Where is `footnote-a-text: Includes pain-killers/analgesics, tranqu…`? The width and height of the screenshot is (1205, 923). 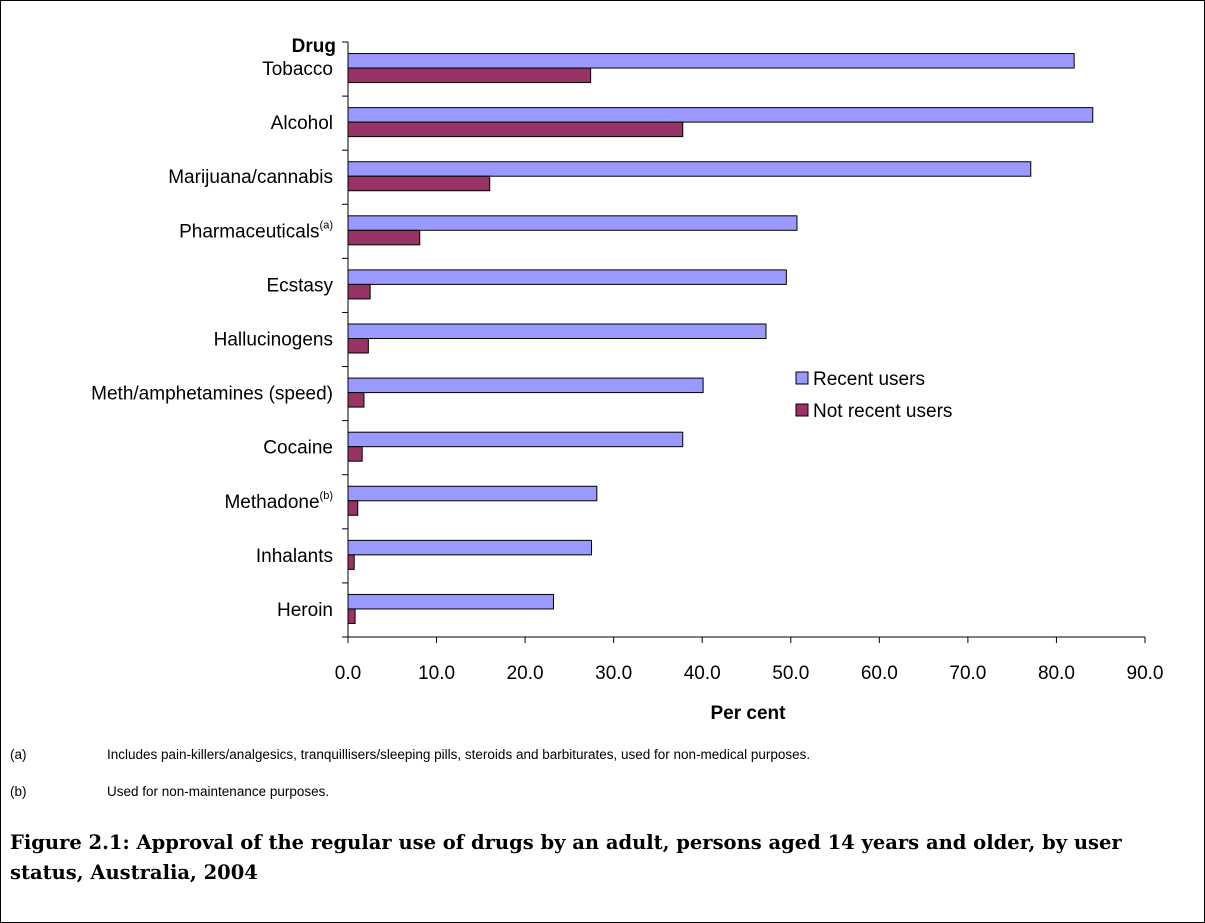
footnote-a-text: Includes pain-killers/analgesics, tranqu… is located at coordinates (459, 754).